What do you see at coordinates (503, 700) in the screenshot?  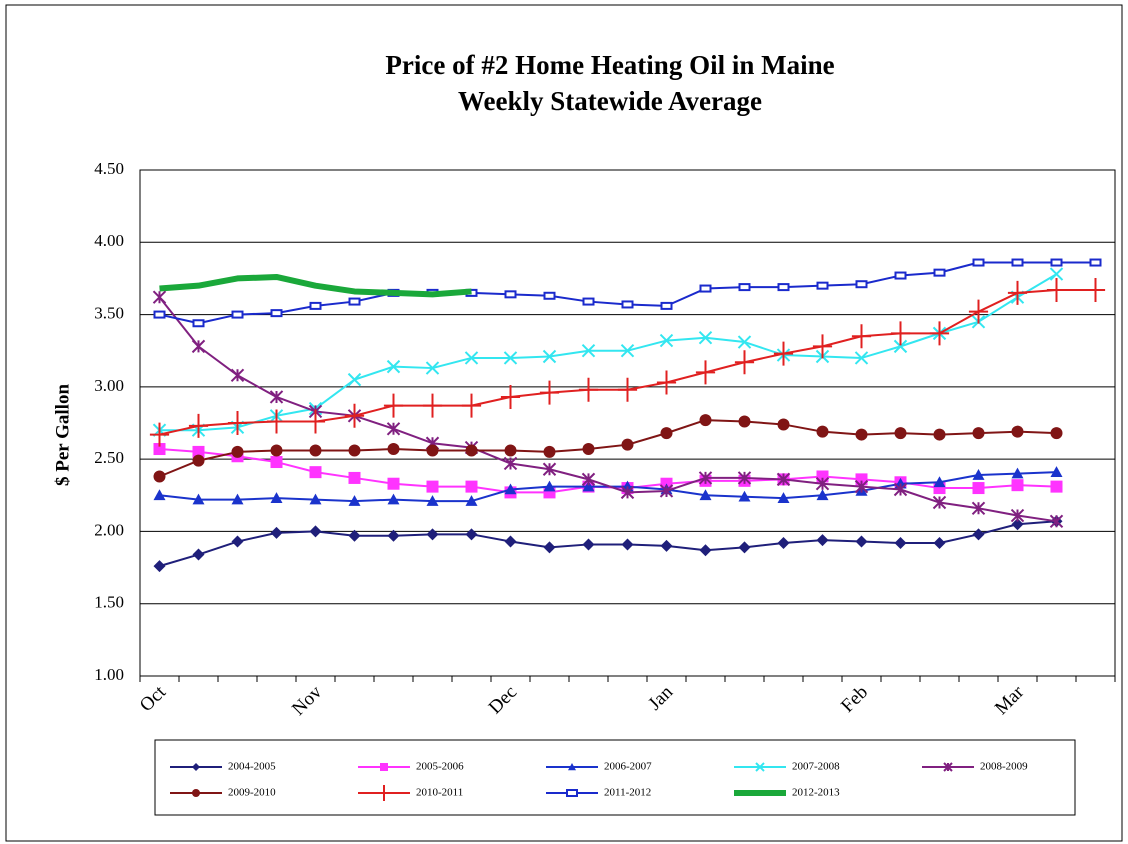 I see `x-tick-label: Dec` at bounding box center [503, 700].